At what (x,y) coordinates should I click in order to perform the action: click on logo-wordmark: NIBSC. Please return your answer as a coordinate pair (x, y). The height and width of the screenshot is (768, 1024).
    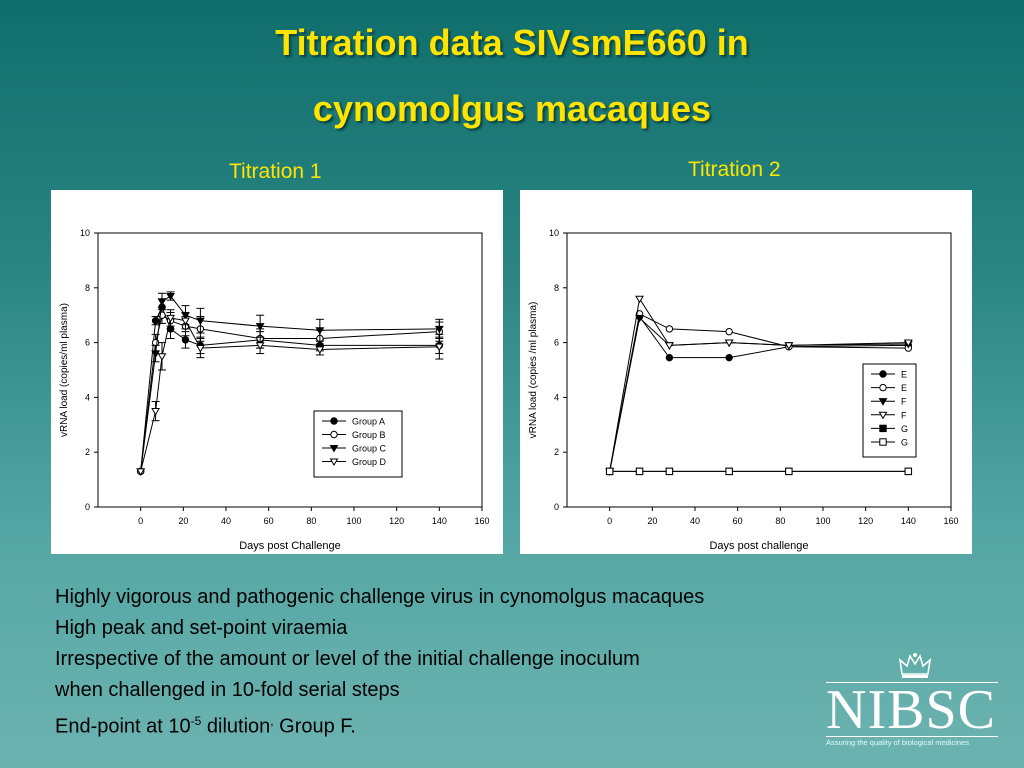
    Looking at the image, I should click on (911, 710).